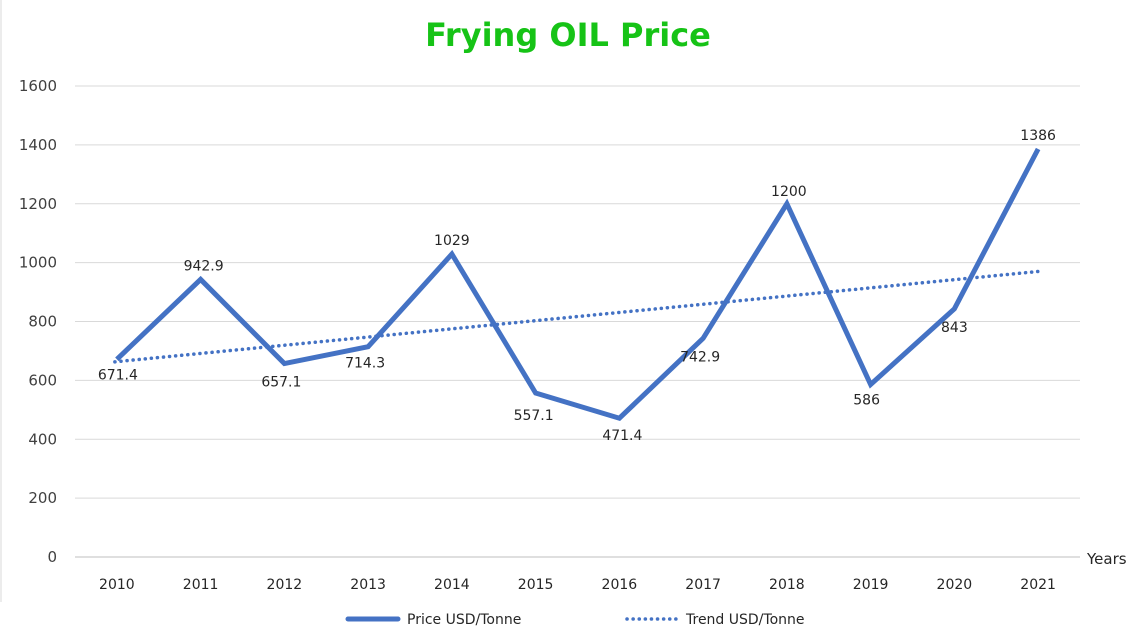 The height and width of the screenshot is (637, 1136). Describe the element at coordinates (1038, 585) in the screenshot. I see `x-tick-label: 2021` at that location.